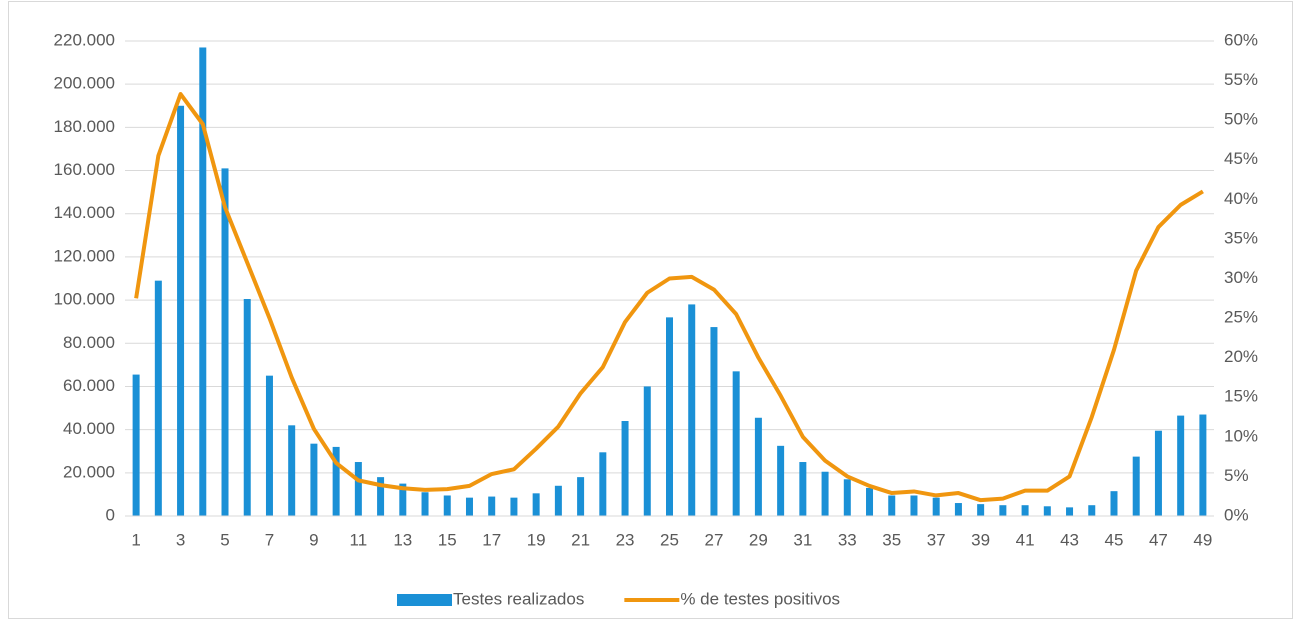  What do you see at coordinates (1069, 539) in the screenshot?
I see `x-tick-label: 43` at bounding box center [1069, 539].